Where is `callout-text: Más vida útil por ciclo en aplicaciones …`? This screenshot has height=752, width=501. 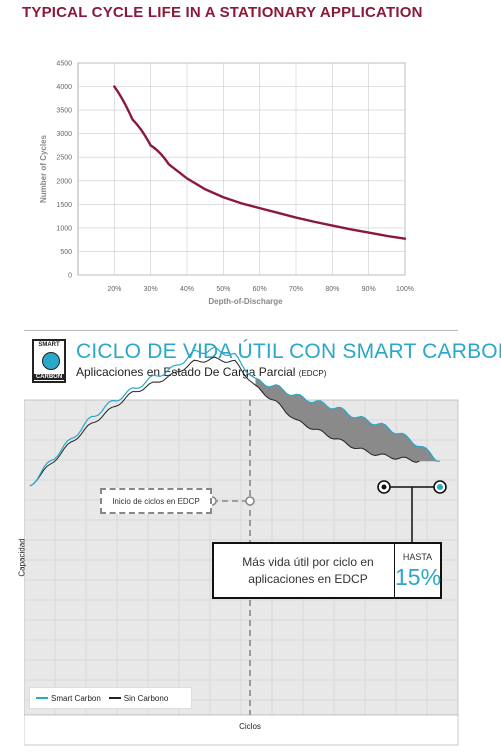 callout-text: Más vida útil por ciclo en aplicaciones … is located at coordinates (308, 570).